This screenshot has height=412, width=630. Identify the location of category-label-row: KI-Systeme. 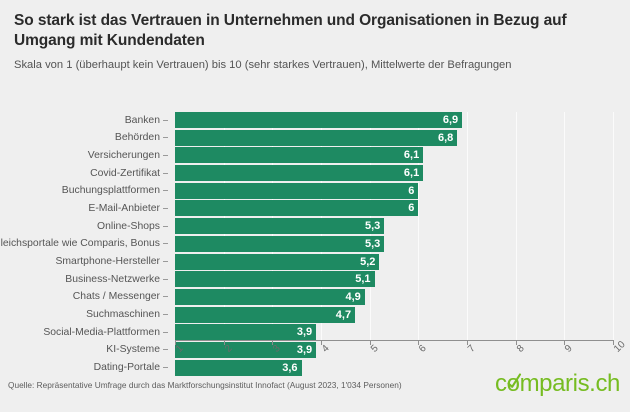
(84, 350).